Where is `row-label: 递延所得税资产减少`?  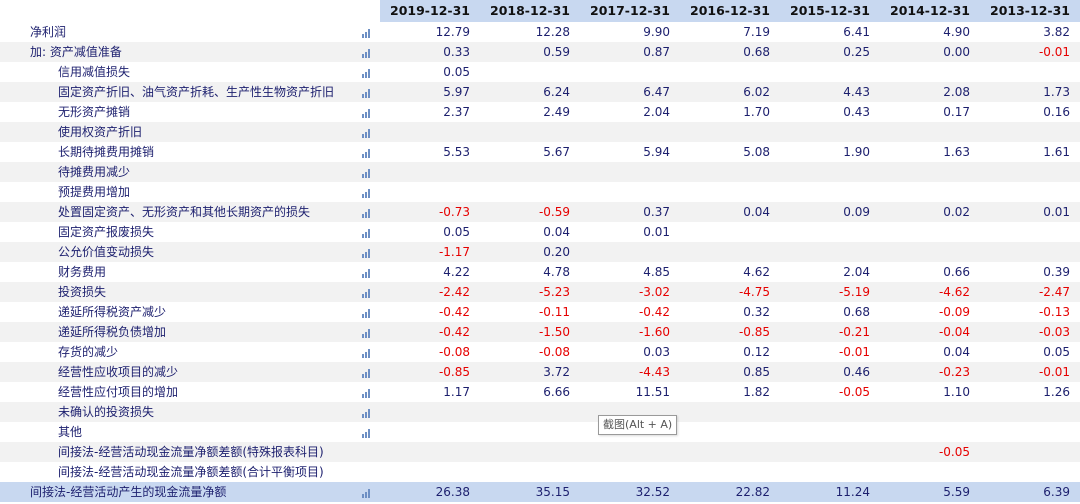
row-label: 递延所得税资产减少 is located at coordinates (177, 312).